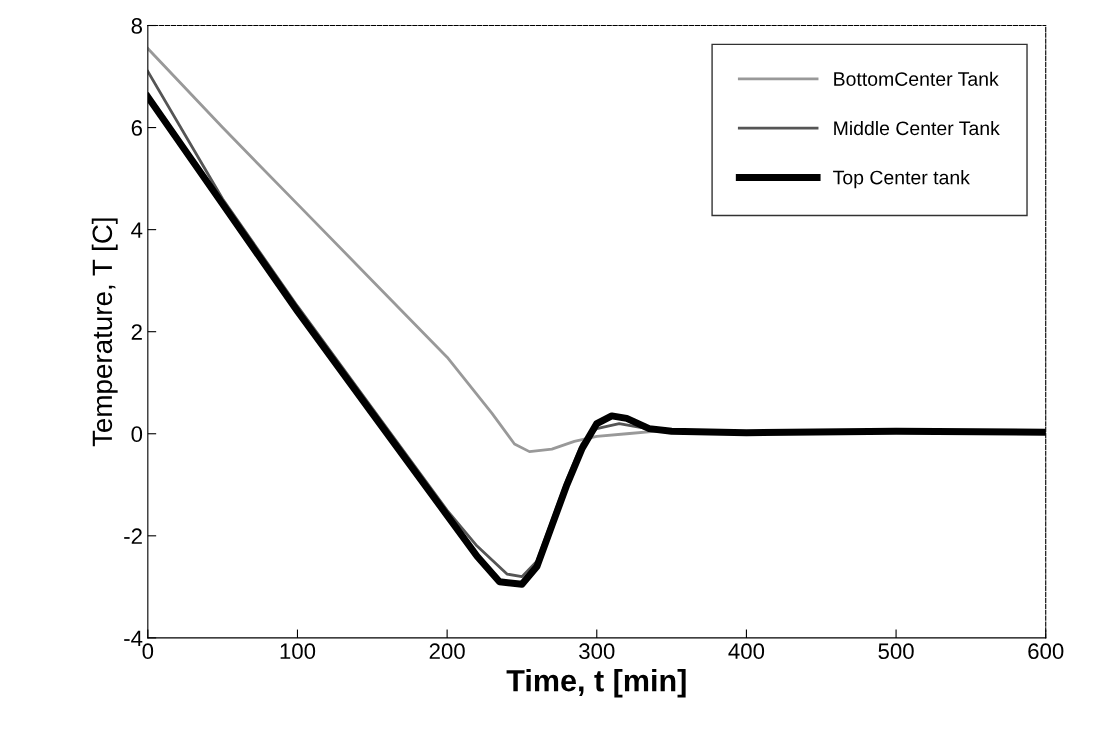  Describe the element at coordinates (901, 179) in the screenshot. I see `legend-label: Top Center tank` at that location.